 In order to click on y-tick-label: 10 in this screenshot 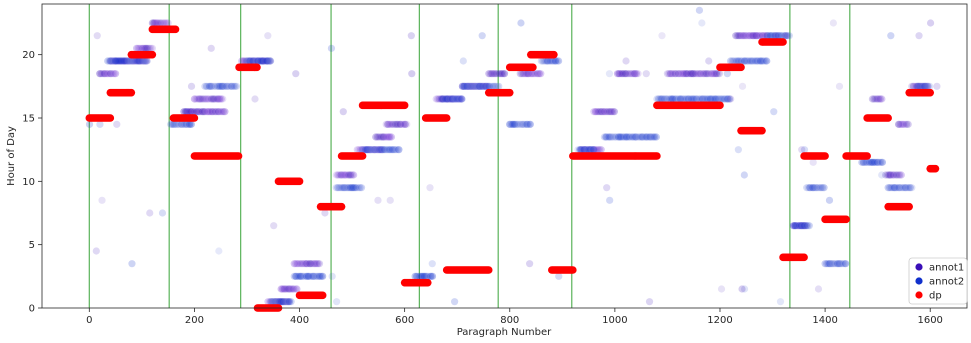, I will do `click(28, 182)`.